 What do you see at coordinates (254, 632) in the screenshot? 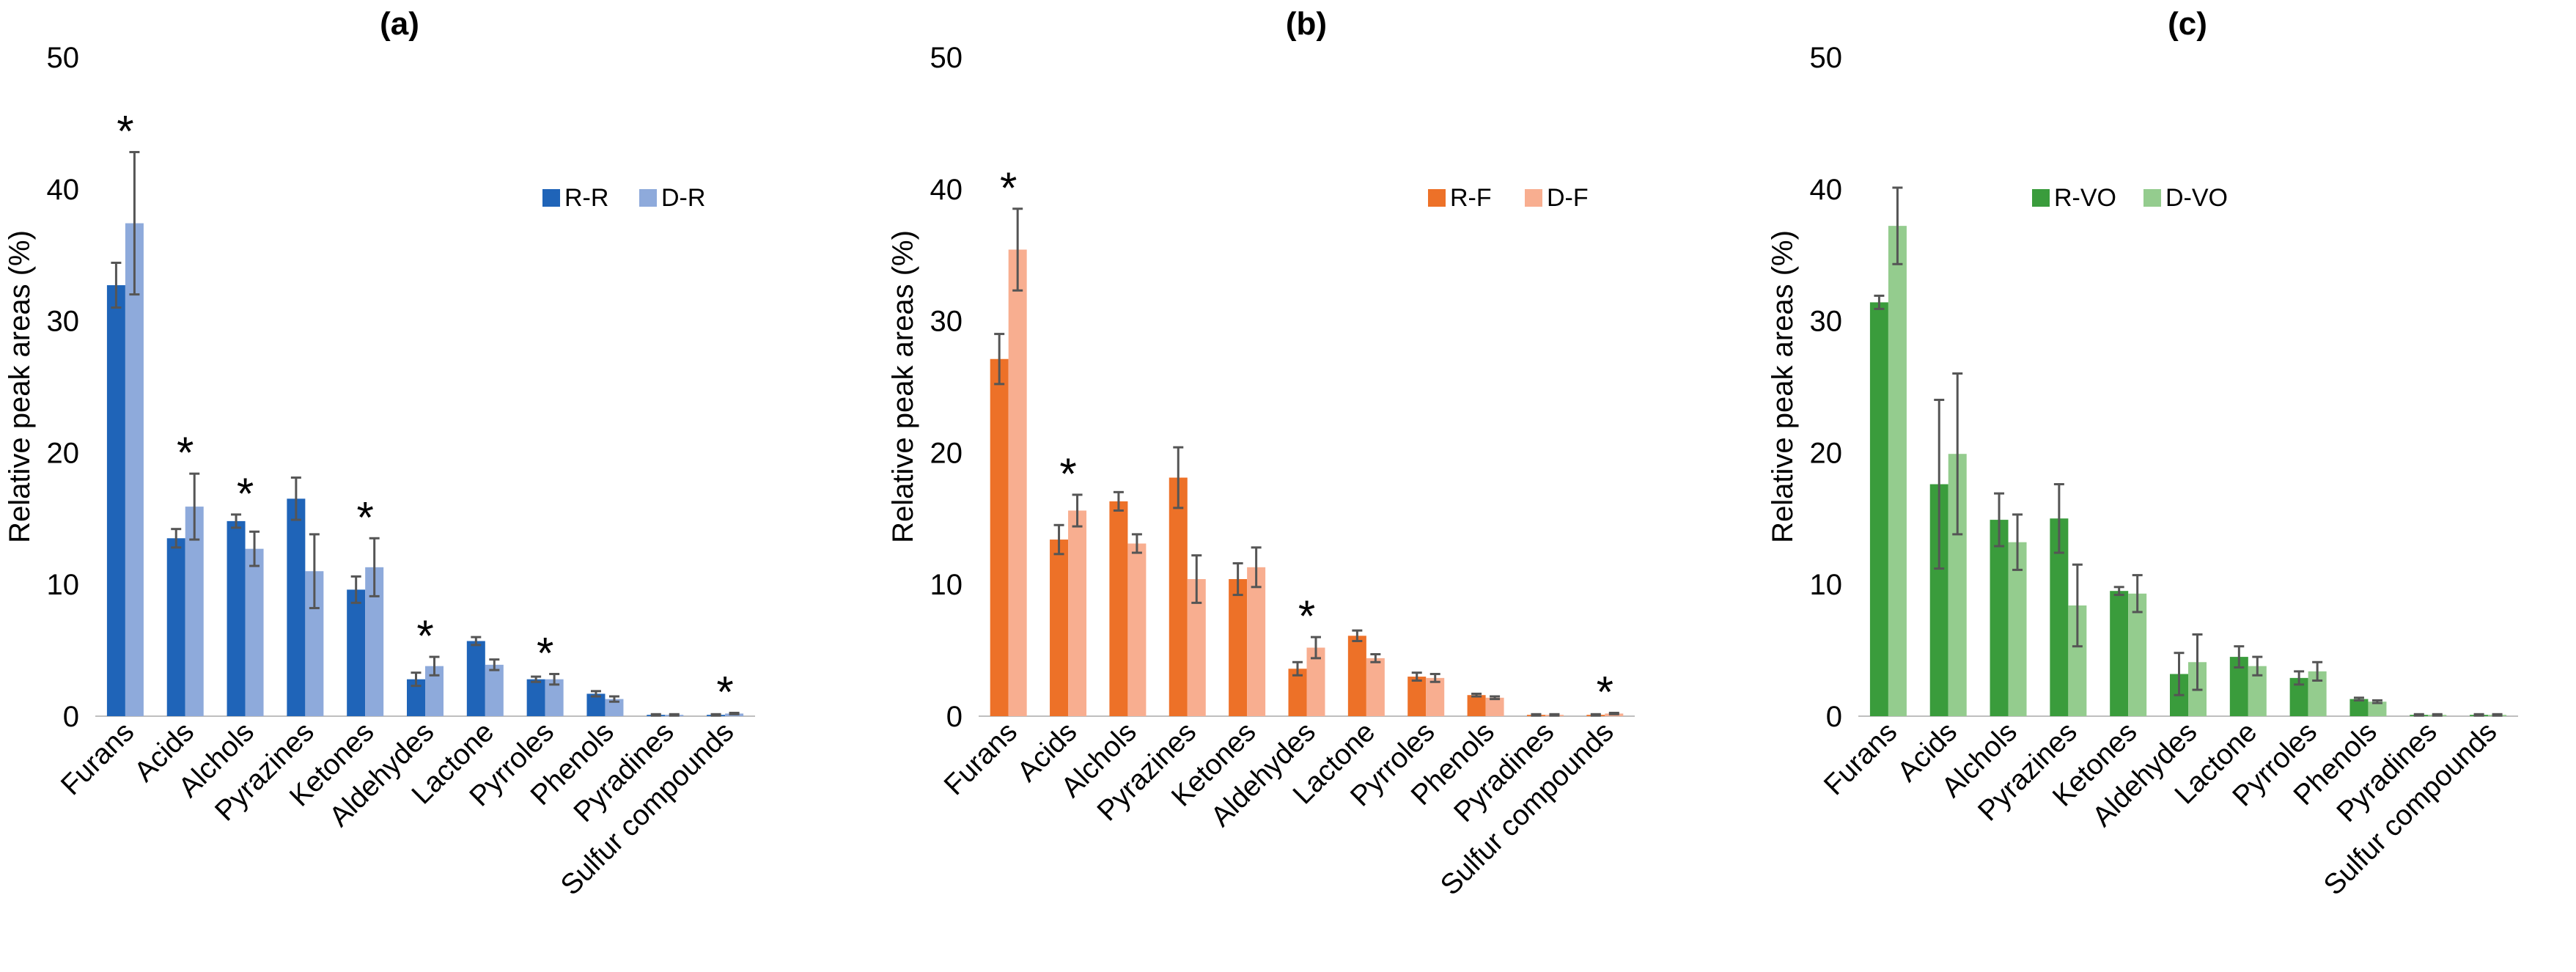
I see `bar-D-R-alchols` at bounding box center [254, 632].